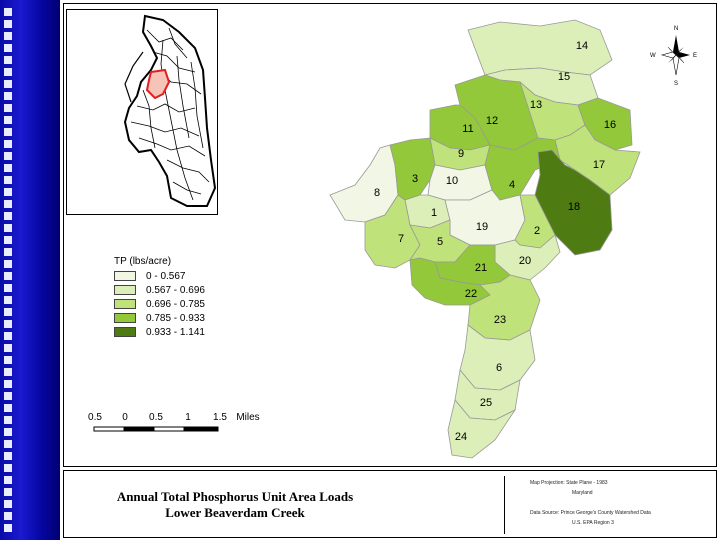  Describe the element at coordinates (125, 417) in the screenshot. I see `scale-label-1: 0` at that location.